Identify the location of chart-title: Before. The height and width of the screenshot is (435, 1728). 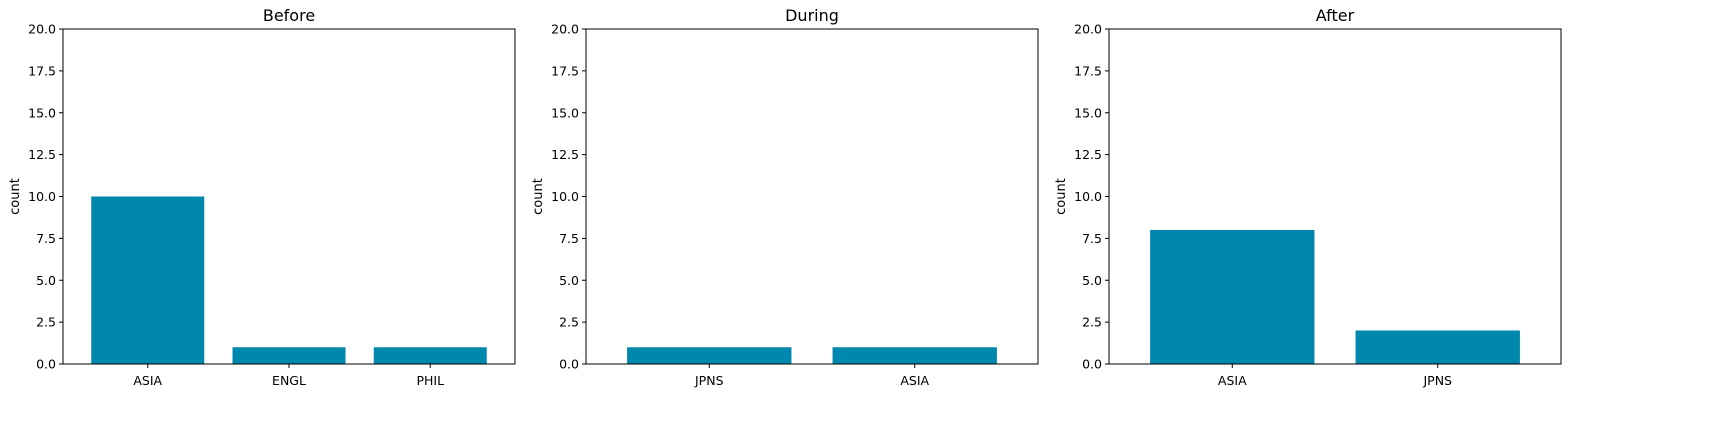
(289, 15).